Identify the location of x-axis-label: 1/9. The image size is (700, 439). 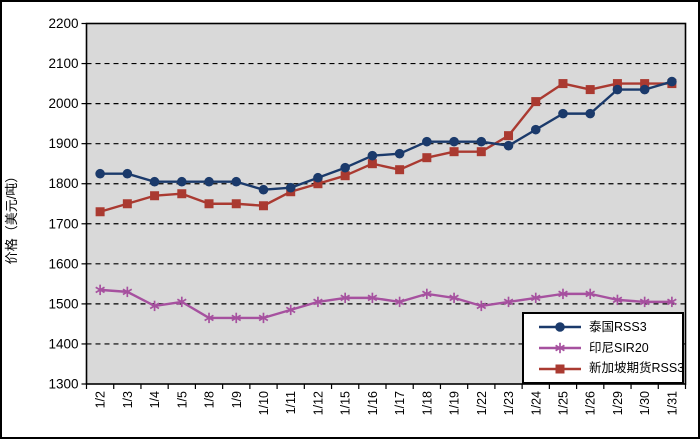
(237, 399).